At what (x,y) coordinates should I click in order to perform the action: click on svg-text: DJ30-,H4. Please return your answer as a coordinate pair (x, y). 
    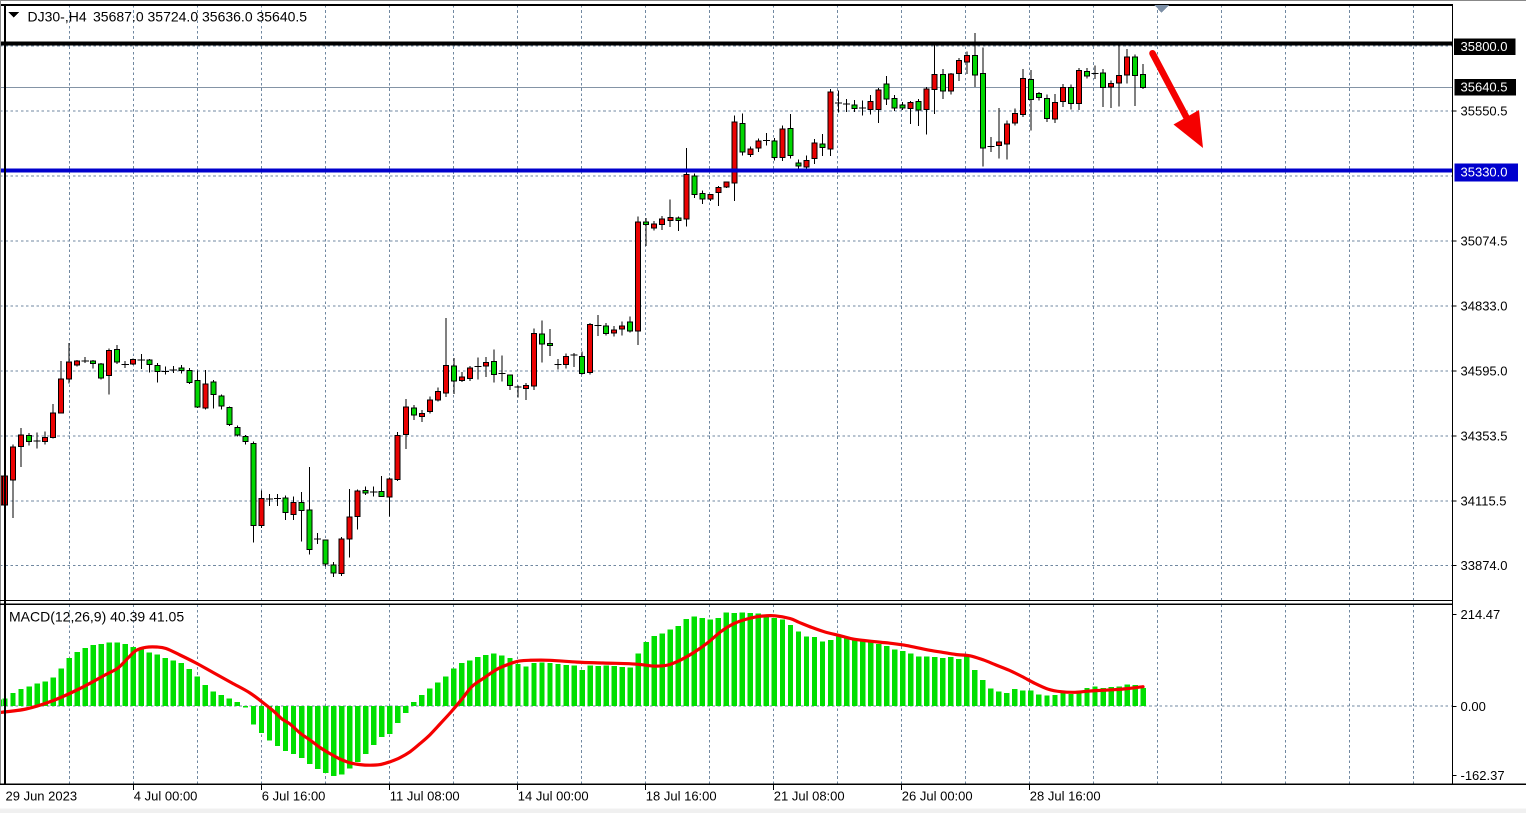
    Looking at the image, I should click on (57, 17).